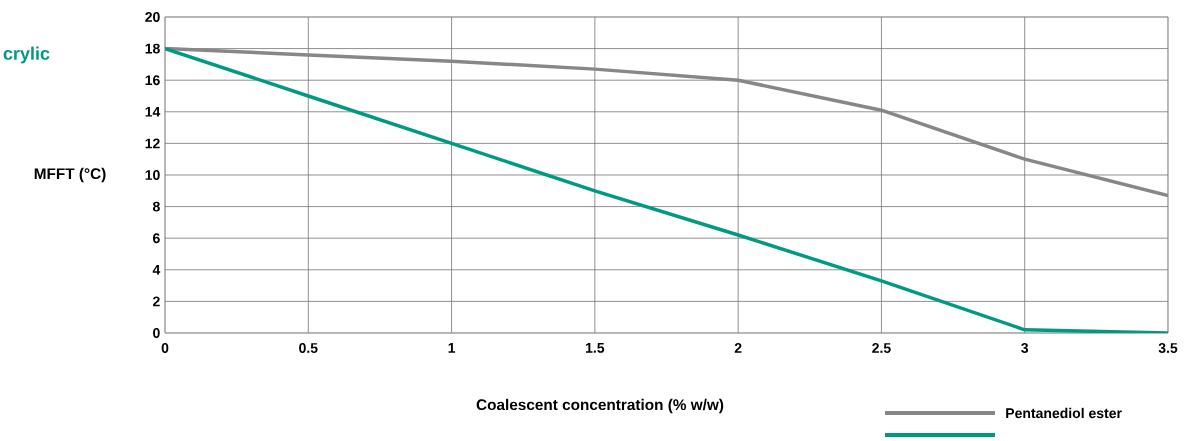  What do you see at coordinates (1064, 413) in the screenshot?
I see `text: Pentanediol ester` at bounding box center [1064, 413].